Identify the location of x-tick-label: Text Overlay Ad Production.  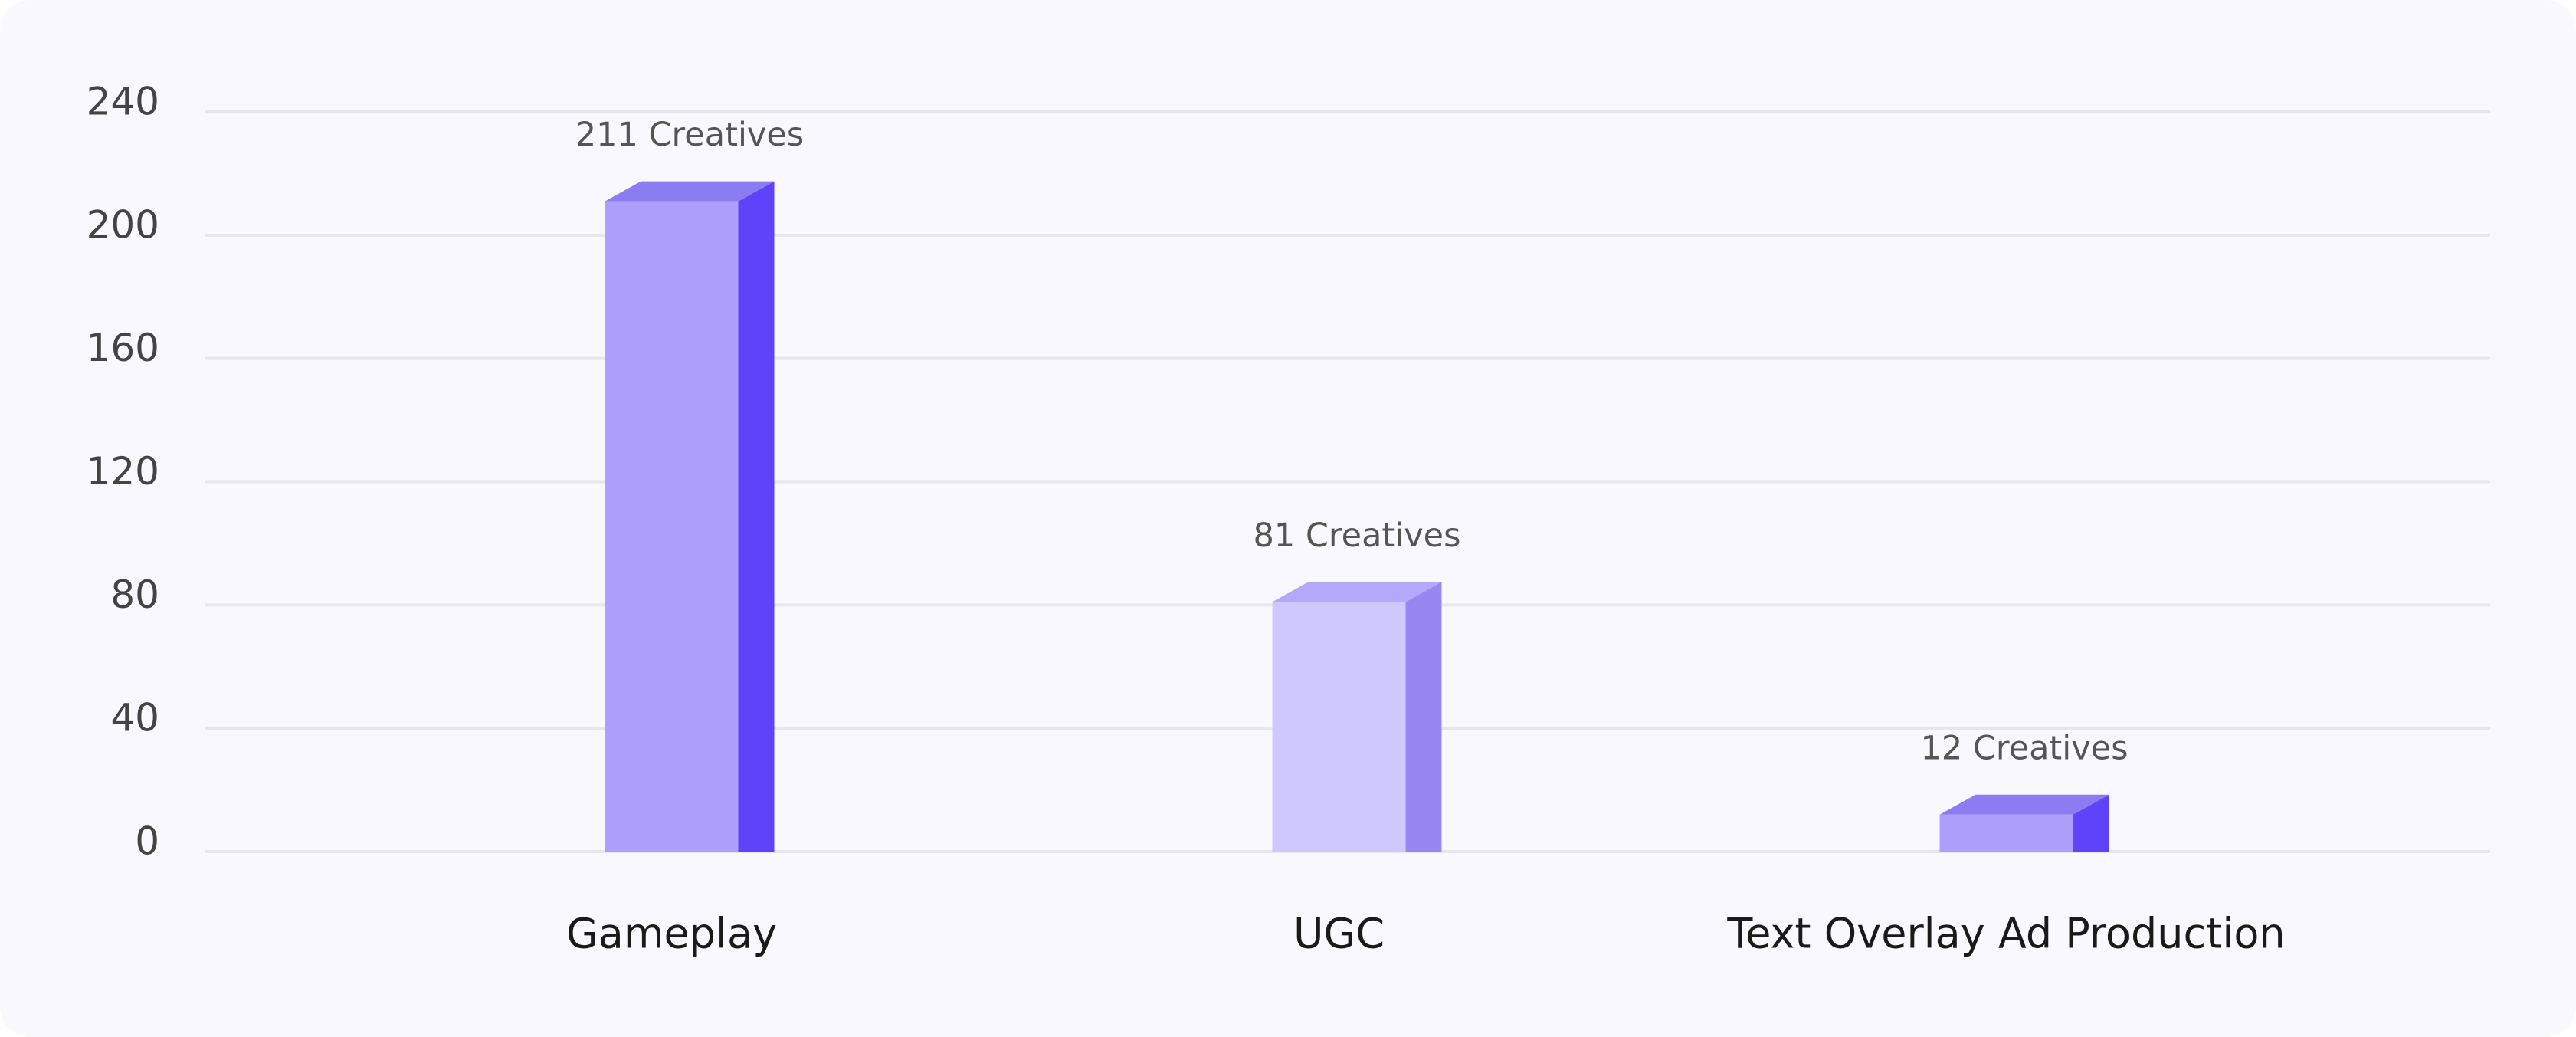
(2005, 934).